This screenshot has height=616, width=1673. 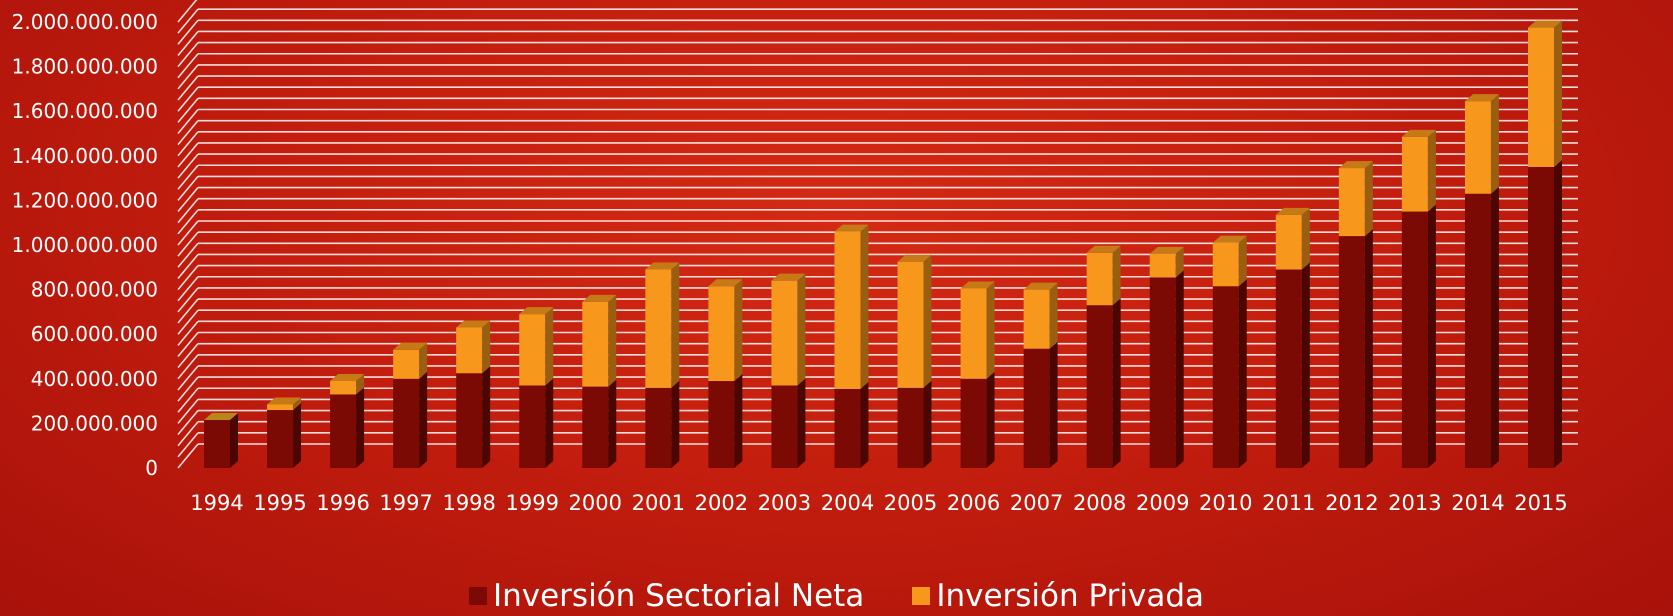 I want to click on y-tick-label: 0, so click(x=151, y=468).